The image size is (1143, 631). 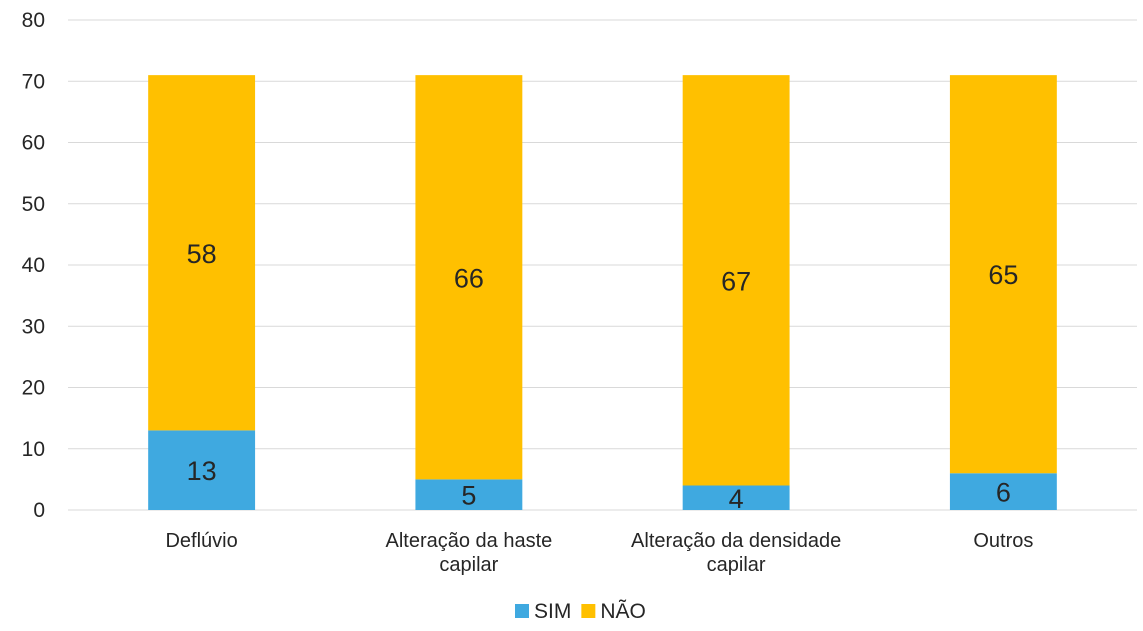 What do you see at coordinates (468, 553) in the screenshot?
I see `x-tick-label: Alteração da haste capilar` at bounding box center [468, 553].